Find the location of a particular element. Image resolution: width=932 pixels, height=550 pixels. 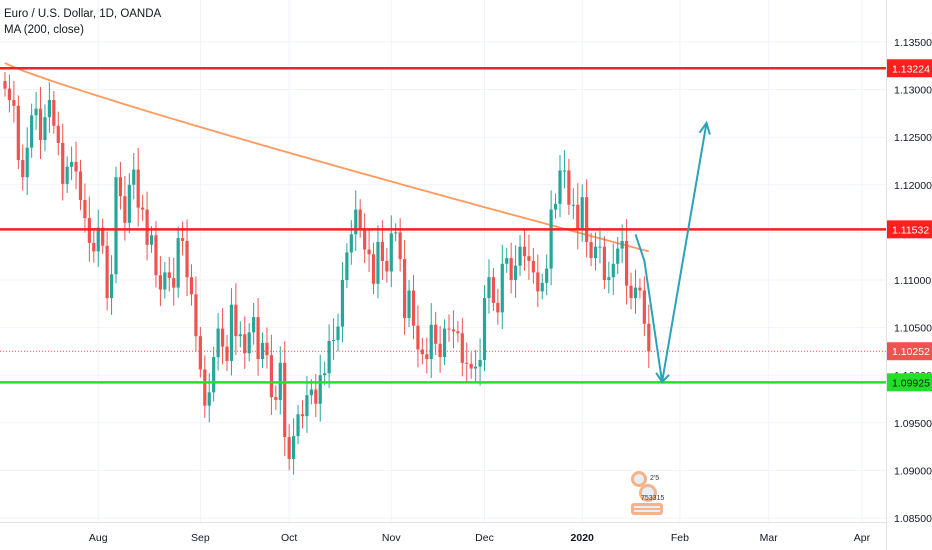

indicator-title: MA (200, close) is located at coordinates (44, 30).